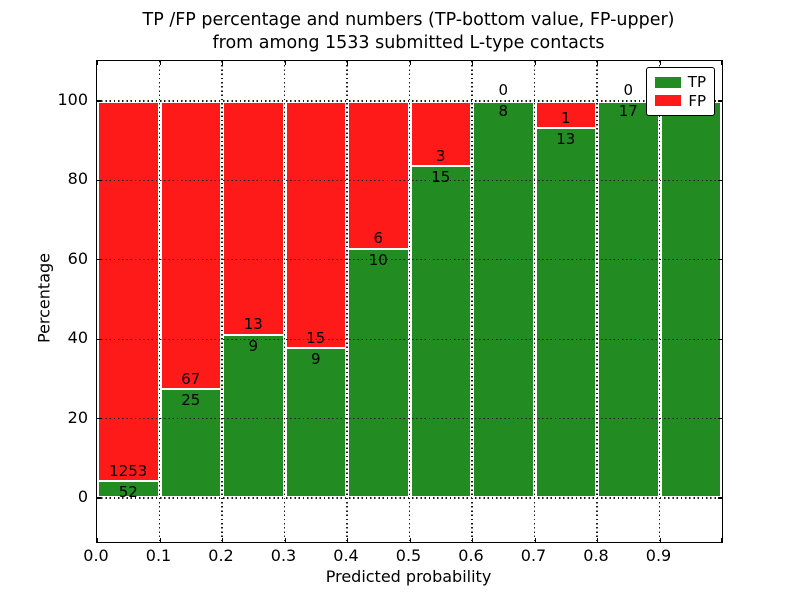 The image size is (800, 600). I want to click on y-tick-label: 80, so click(77, 179).